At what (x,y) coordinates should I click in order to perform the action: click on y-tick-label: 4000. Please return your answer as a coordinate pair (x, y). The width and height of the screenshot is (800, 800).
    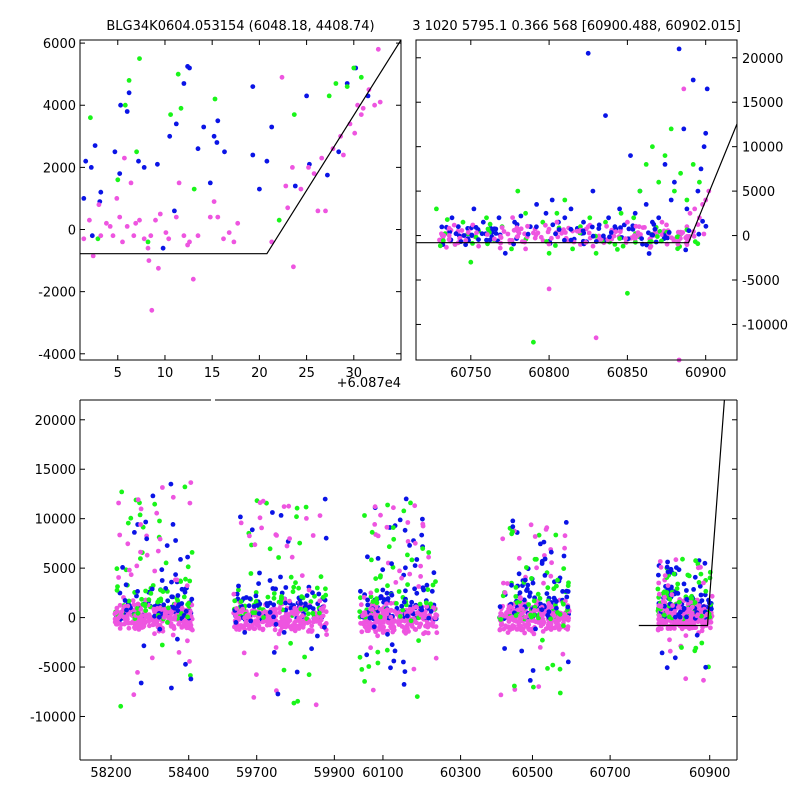
    Looking at the image, I should click on (59, 106).